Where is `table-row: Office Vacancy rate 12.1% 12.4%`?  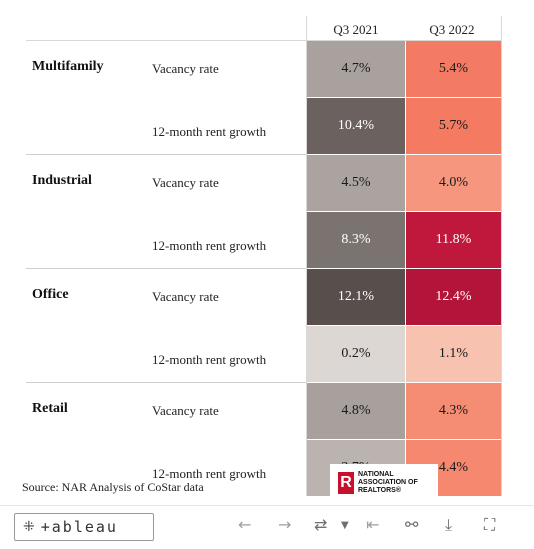 table-row: Office Vacancy rate 12.1% 12.4% is located at coordinates (264, 297).